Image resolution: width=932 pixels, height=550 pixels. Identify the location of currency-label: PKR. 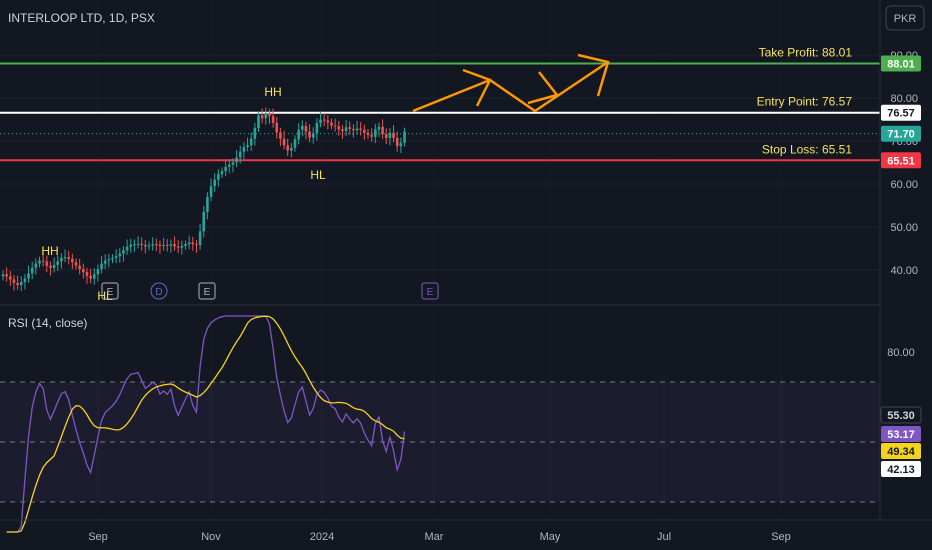
(905, 19).